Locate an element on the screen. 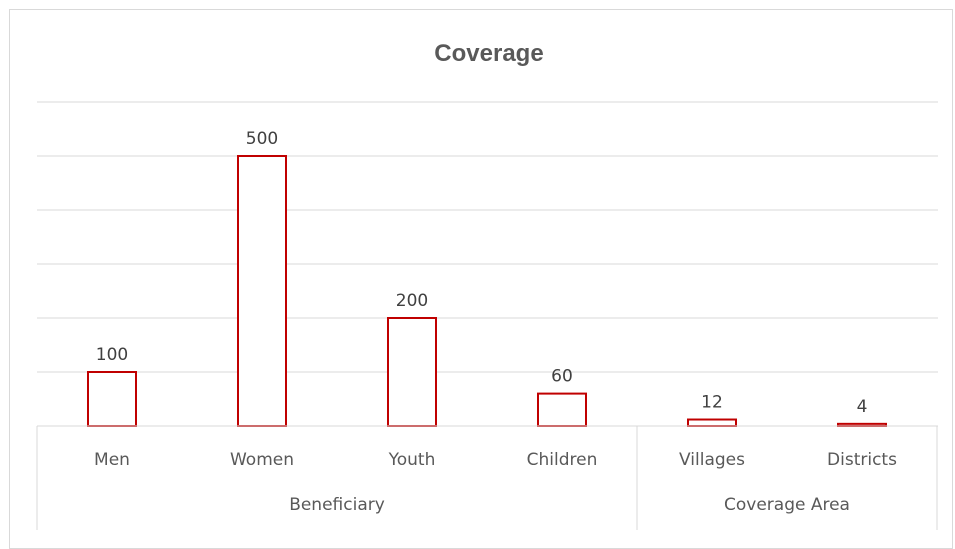  bar-children is located at coordinates (562, 410).